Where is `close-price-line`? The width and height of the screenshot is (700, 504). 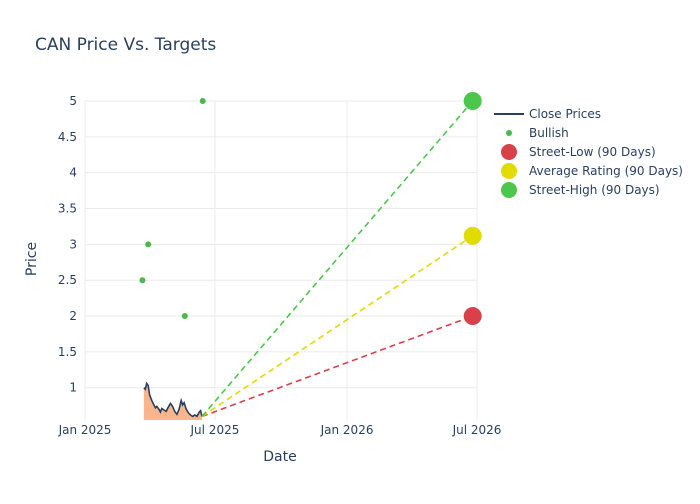
close-price-line is located at coordinates (173, 399).